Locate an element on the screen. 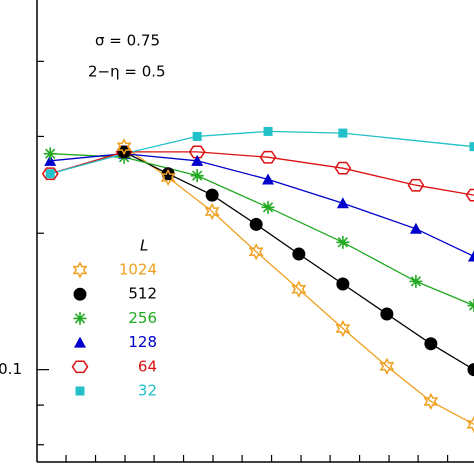  annotation: 2−η = 0.5 is located at coordinates (127, 72).